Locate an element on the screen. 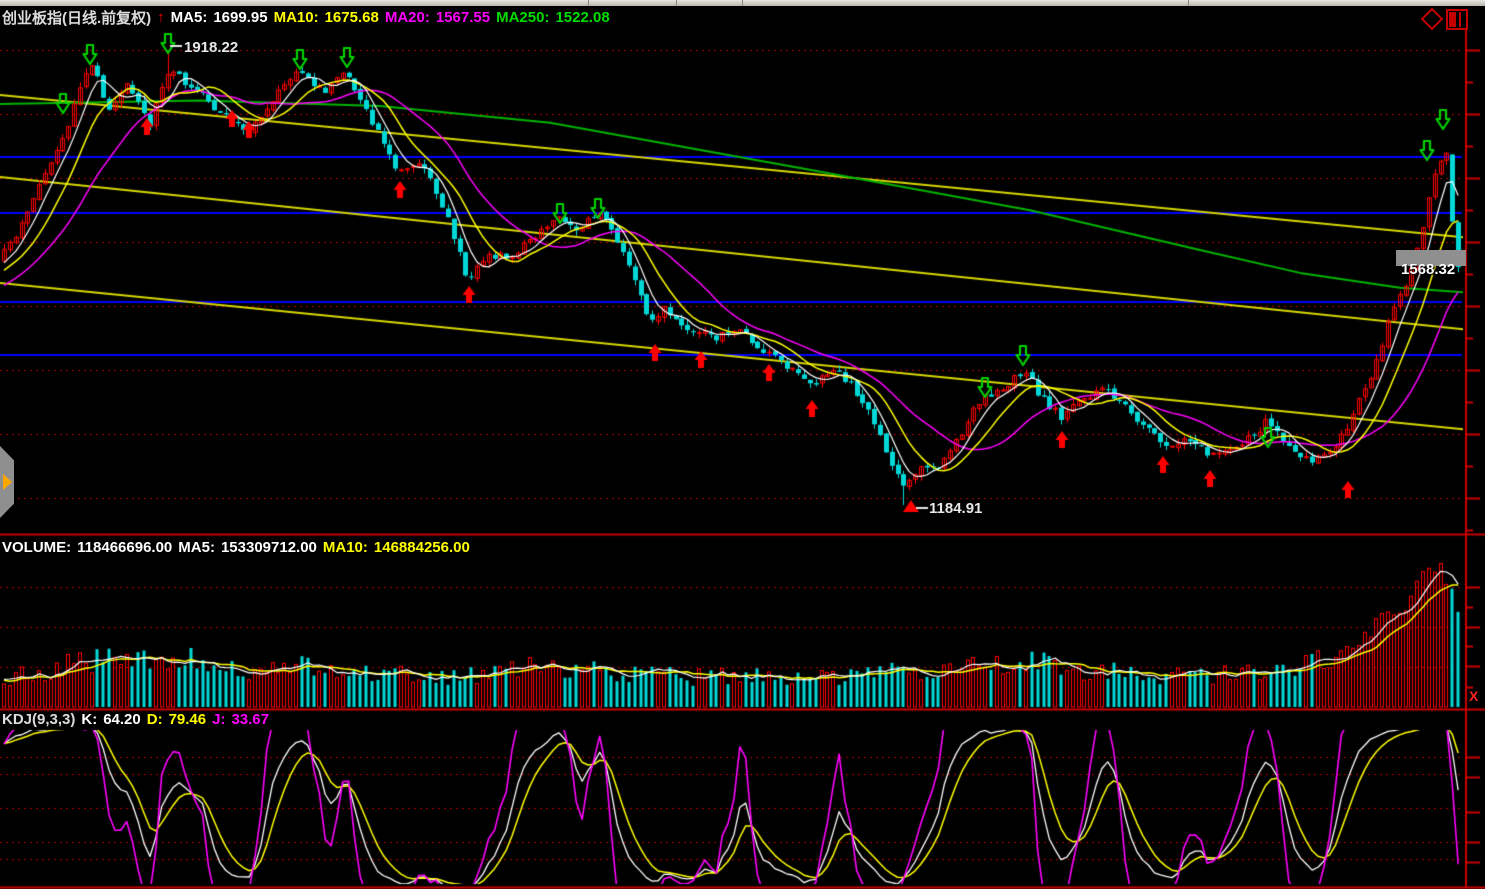 The height and width of the screenshot is (889, 1485). last-price-tag-box is located at coordinates (1431, 258).